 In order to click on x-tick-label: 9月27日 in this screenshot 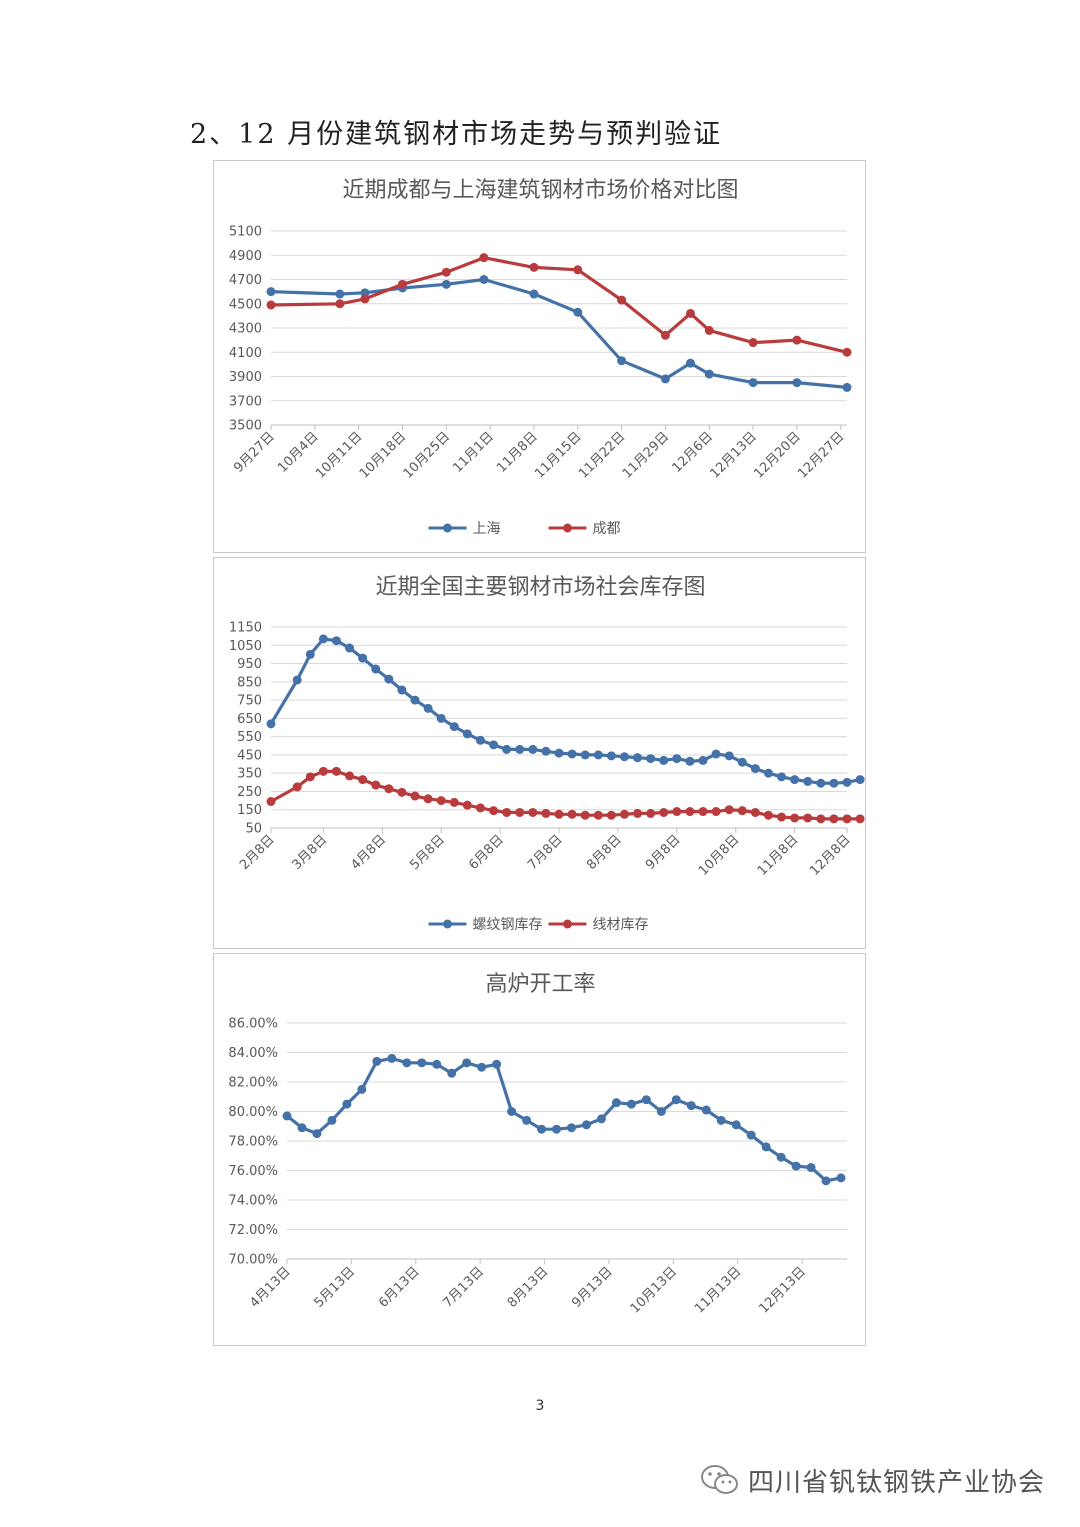, I will do `click(254, 452)`.